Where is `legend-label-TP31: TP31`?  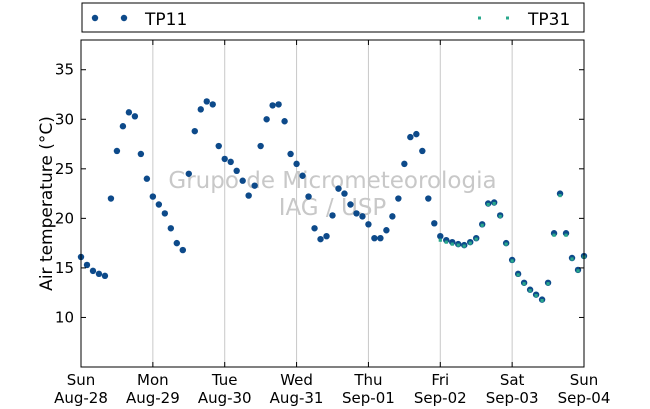
legend-label-TP31: TP31 is located at coordinates (548, 20).